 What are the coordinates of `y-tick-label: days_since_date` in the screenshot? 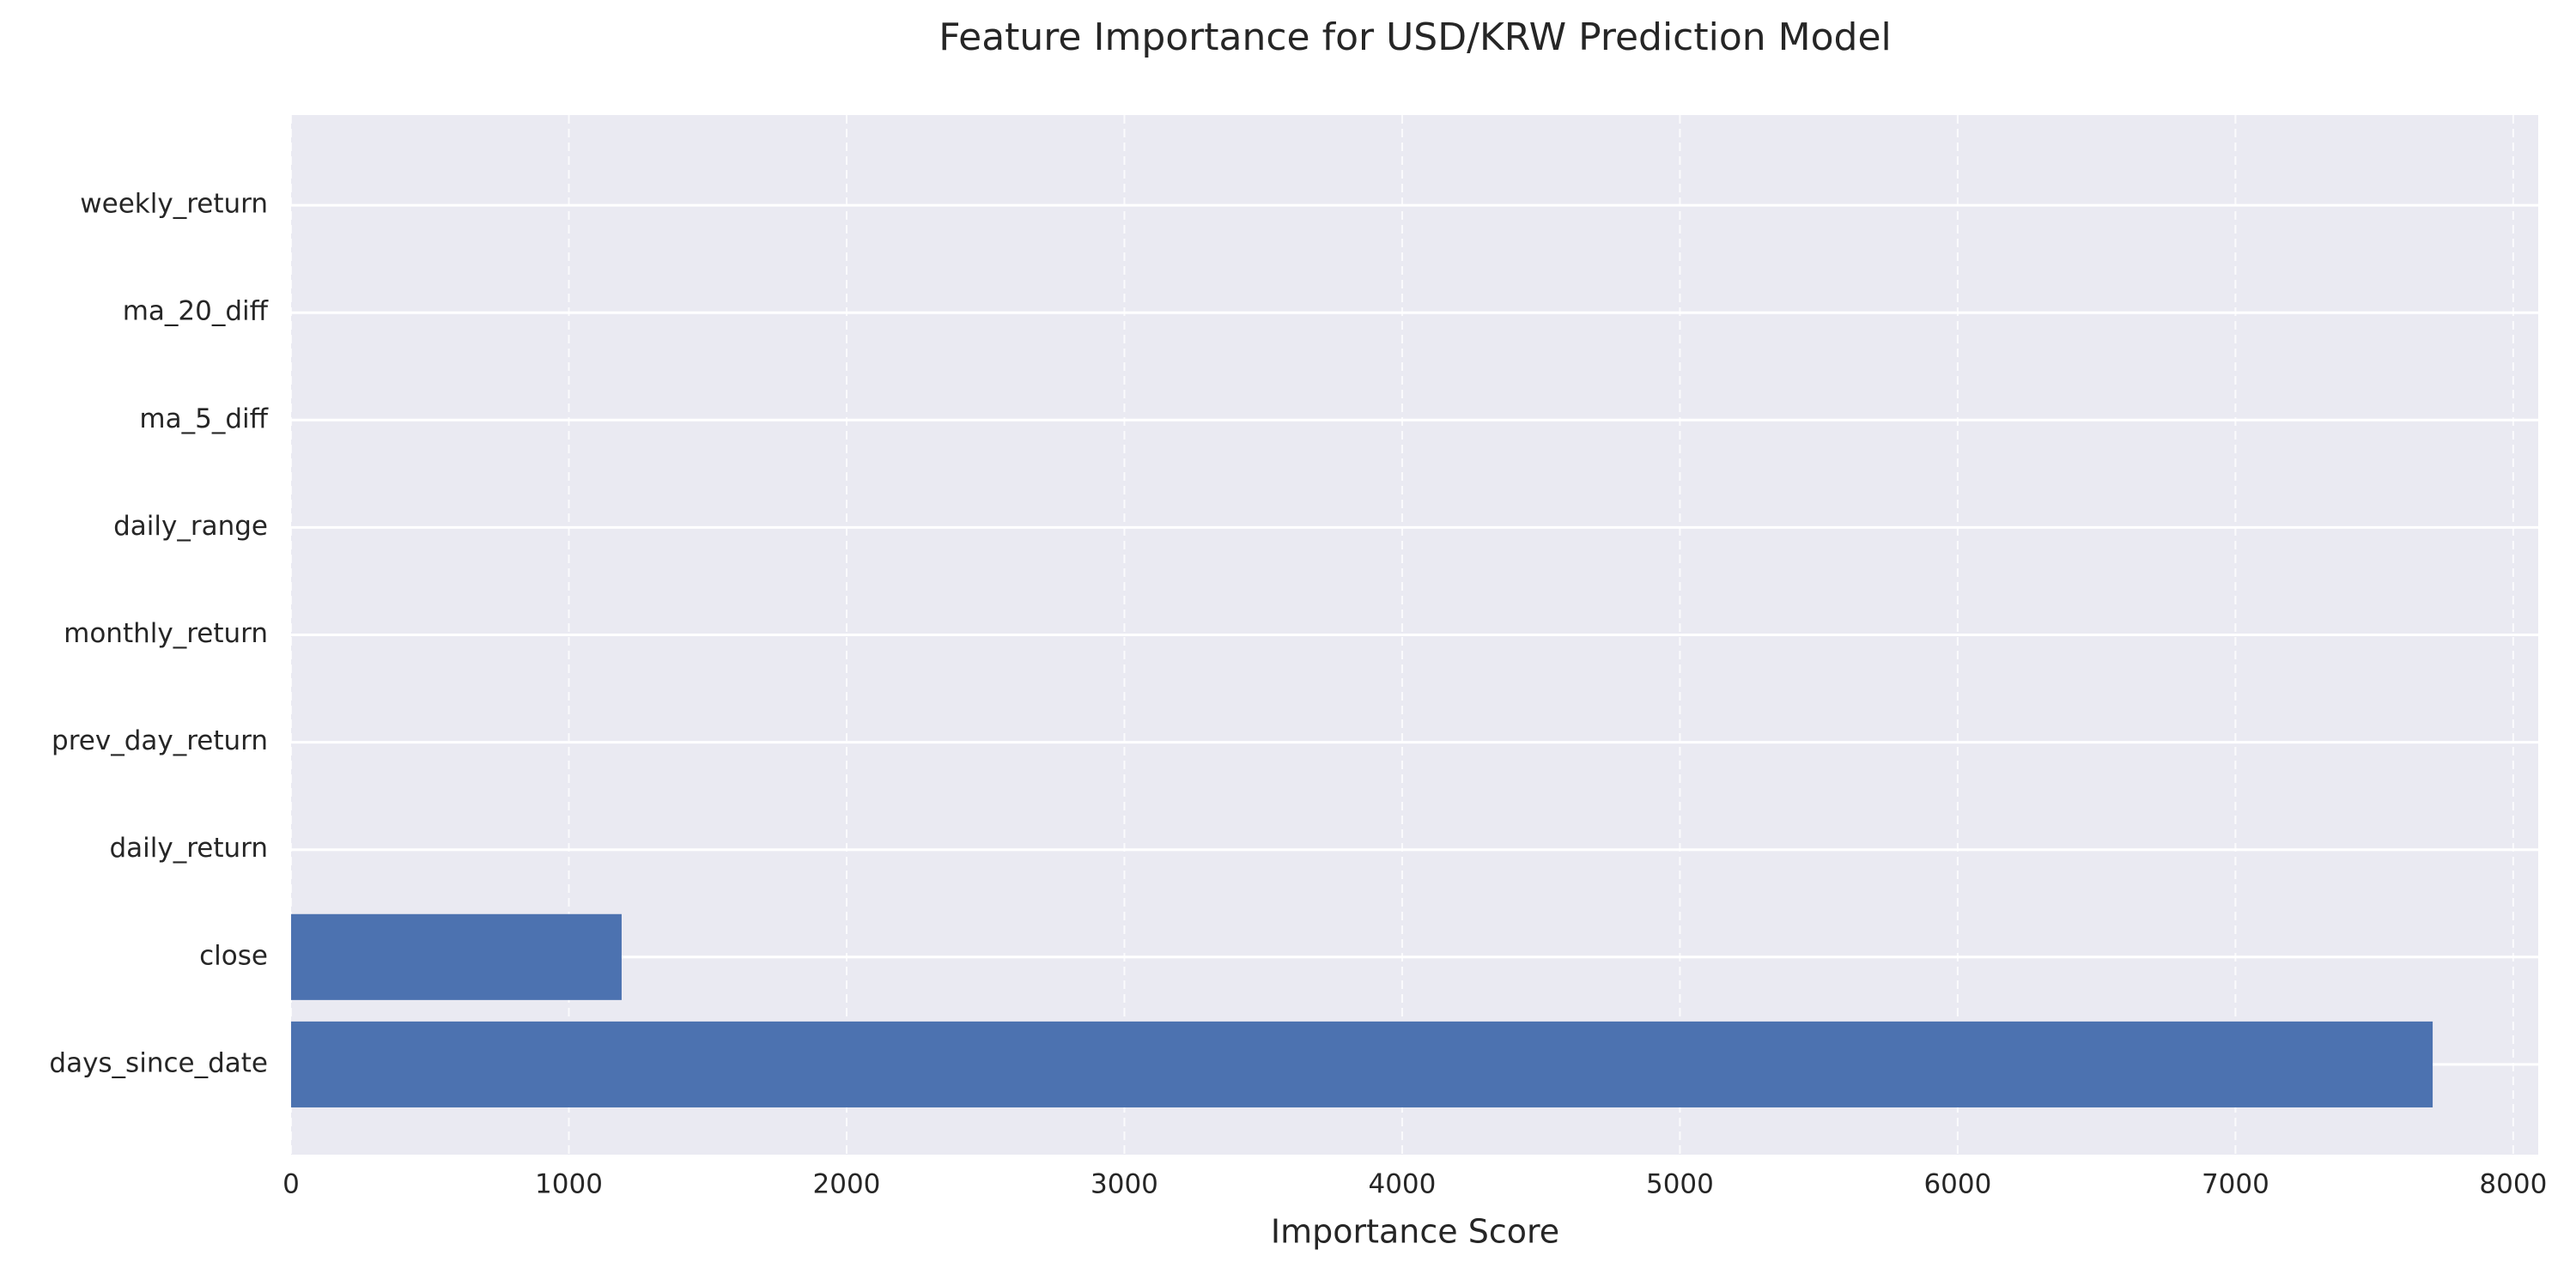 It's located at (159, 1062).